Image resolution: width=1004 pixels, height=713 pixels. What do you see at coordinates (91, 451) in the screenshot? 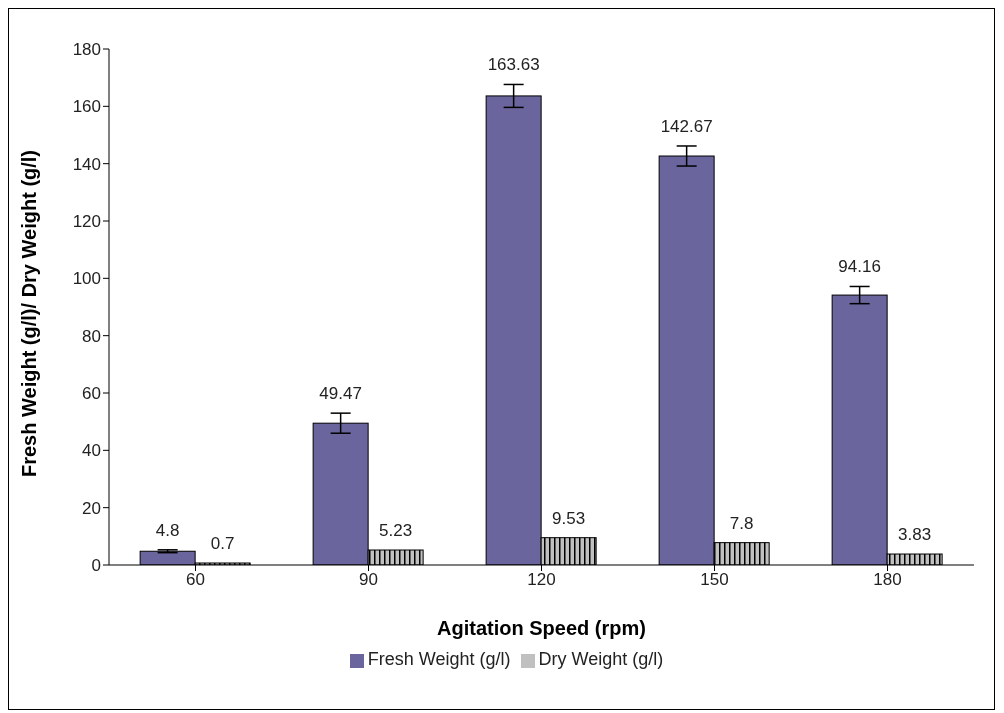
I see `y-tick-label: 40` at bounding box center [91, 451].